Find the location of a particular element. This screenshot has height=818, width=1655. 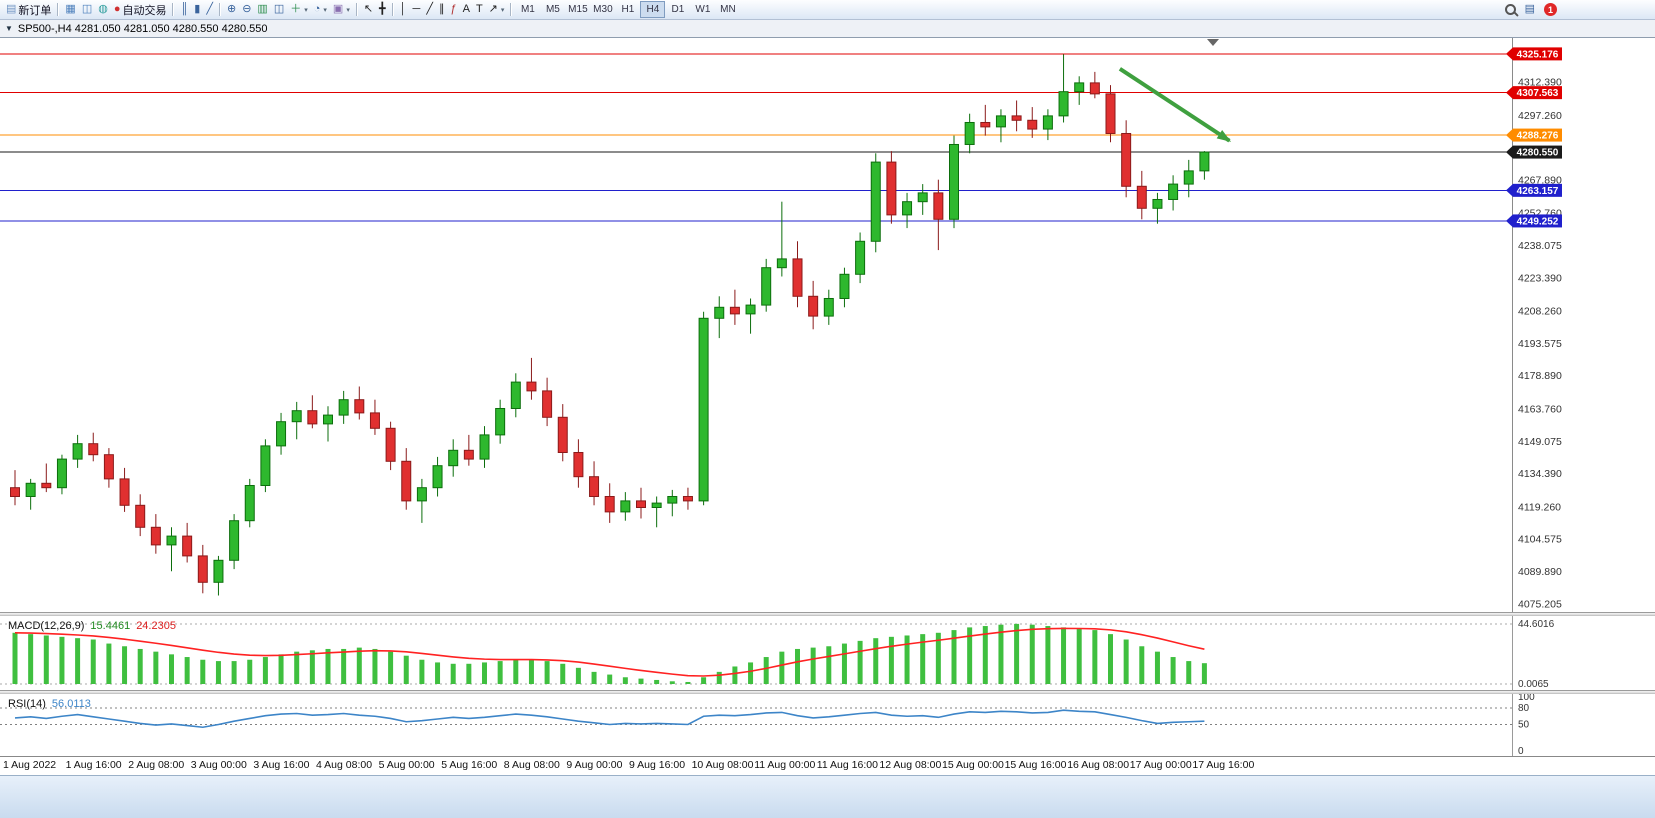

candlestick-mode-button: ▮ is located at coordinates (197, 10).